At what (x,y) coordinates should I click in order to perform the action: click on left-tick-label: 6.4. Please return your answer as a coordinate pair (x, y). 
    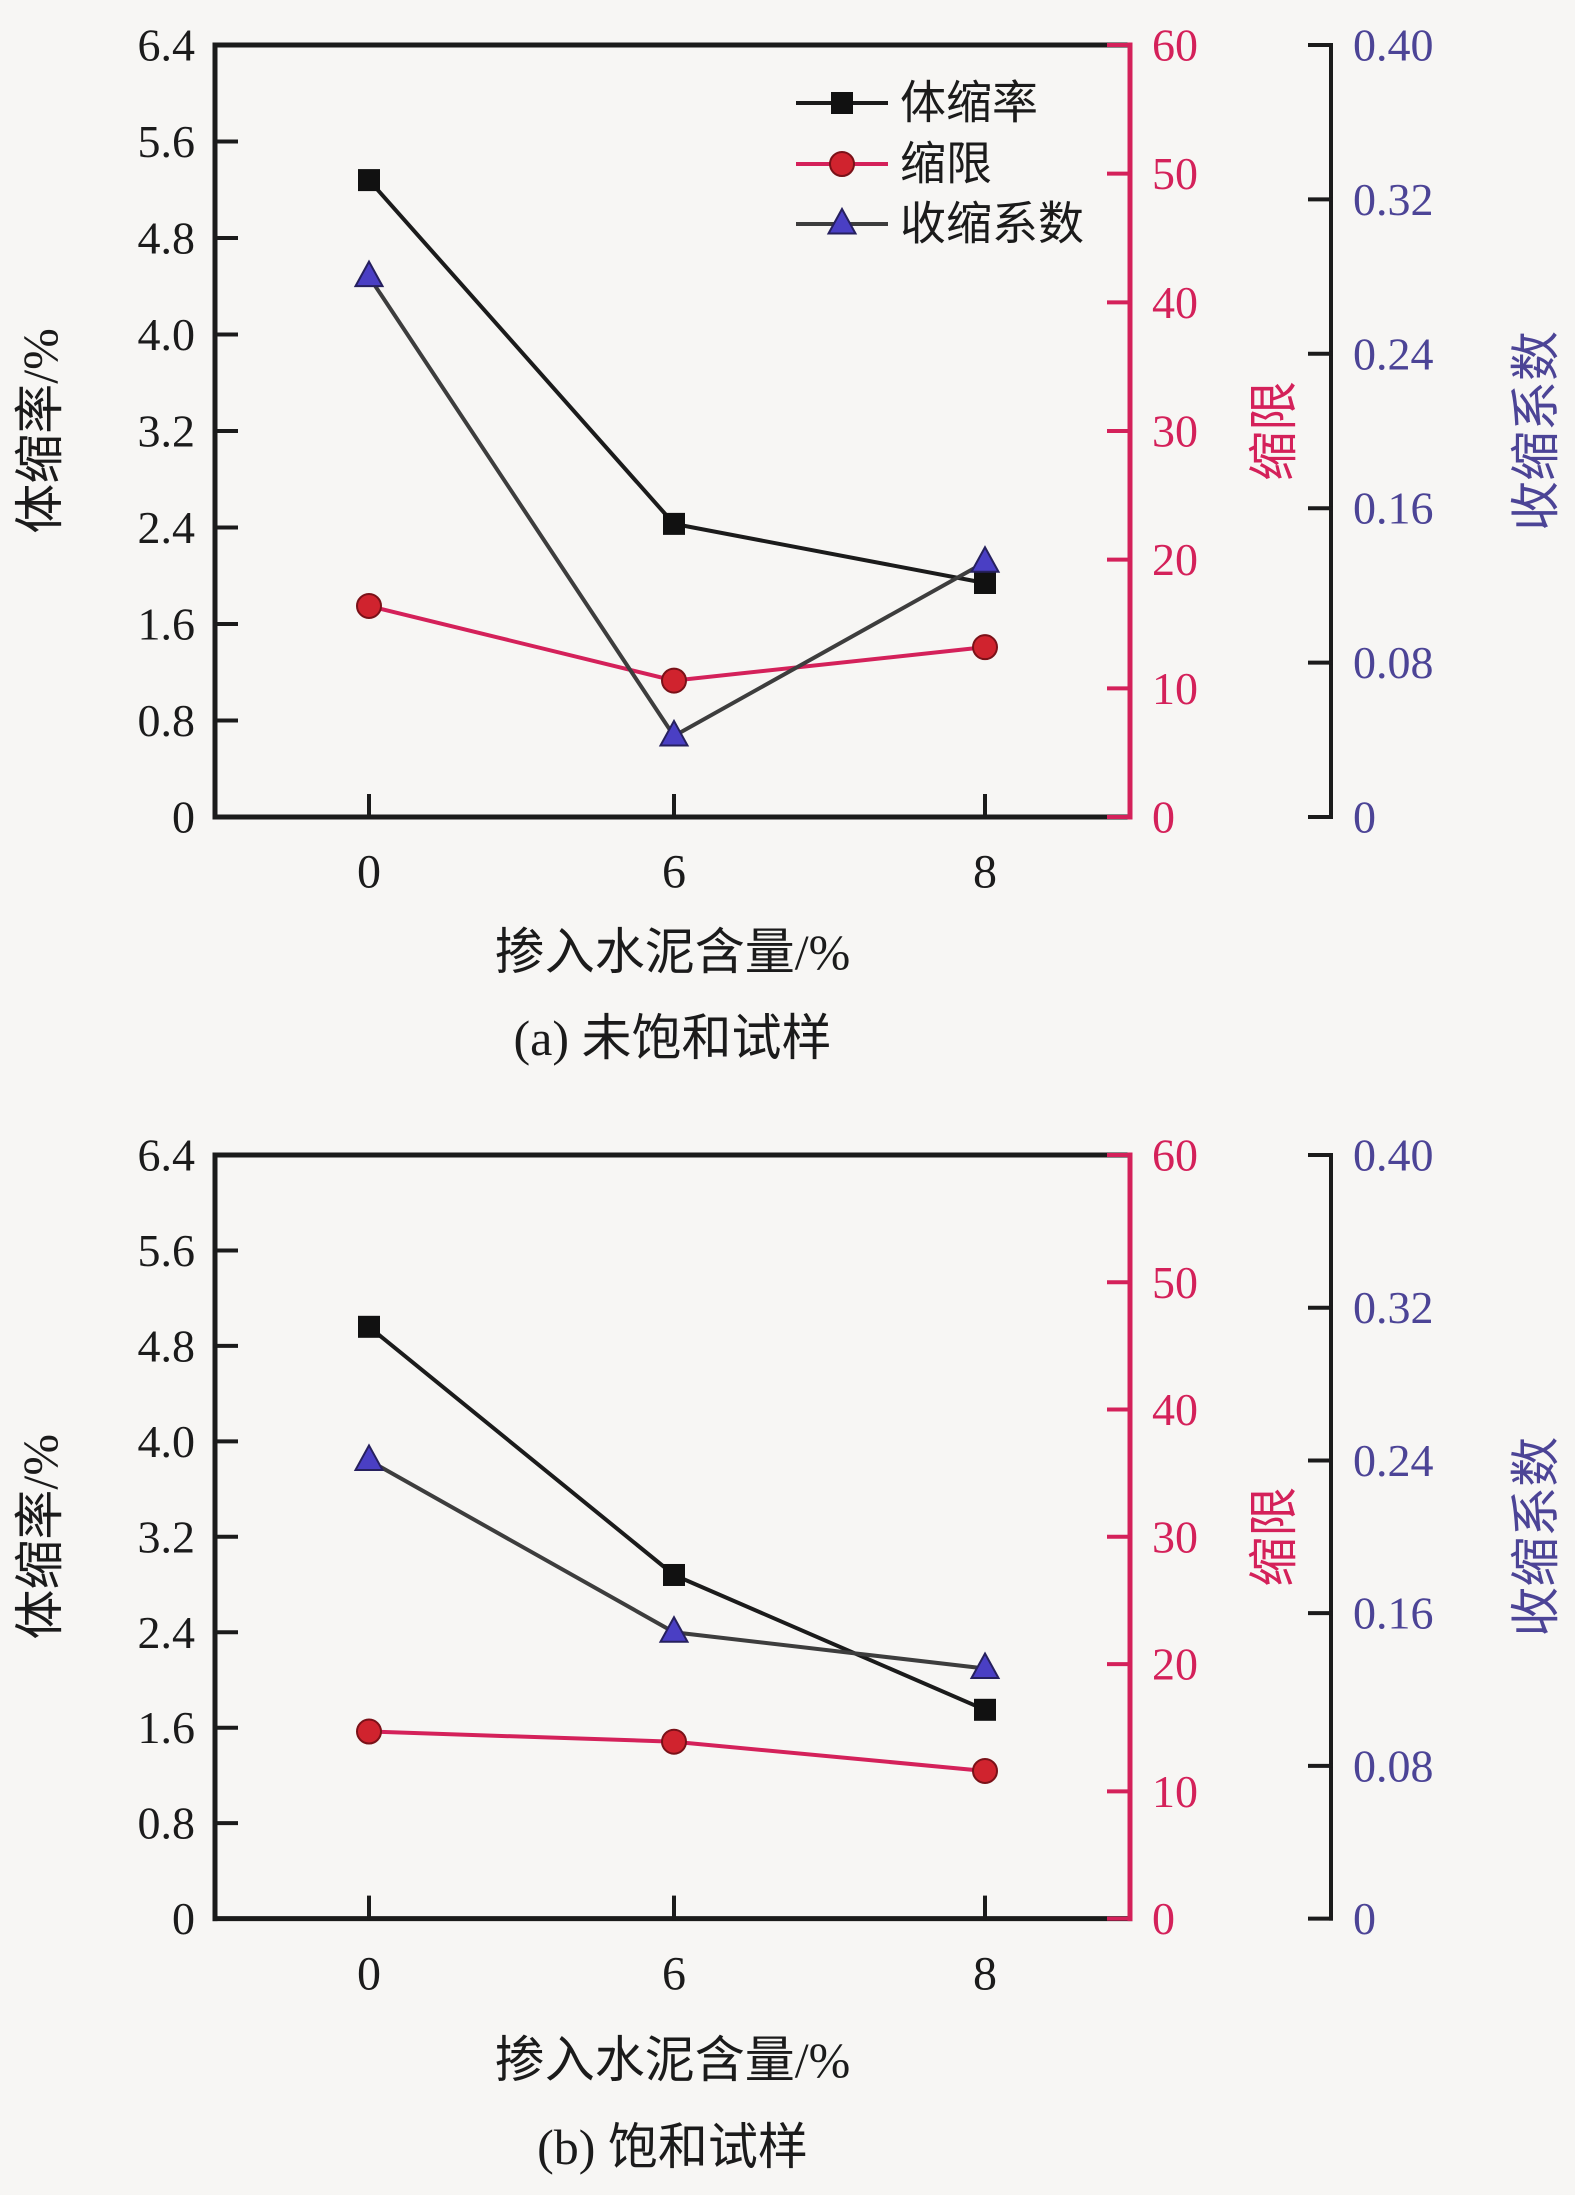
    Looking at the image, I should click on (167, 45).